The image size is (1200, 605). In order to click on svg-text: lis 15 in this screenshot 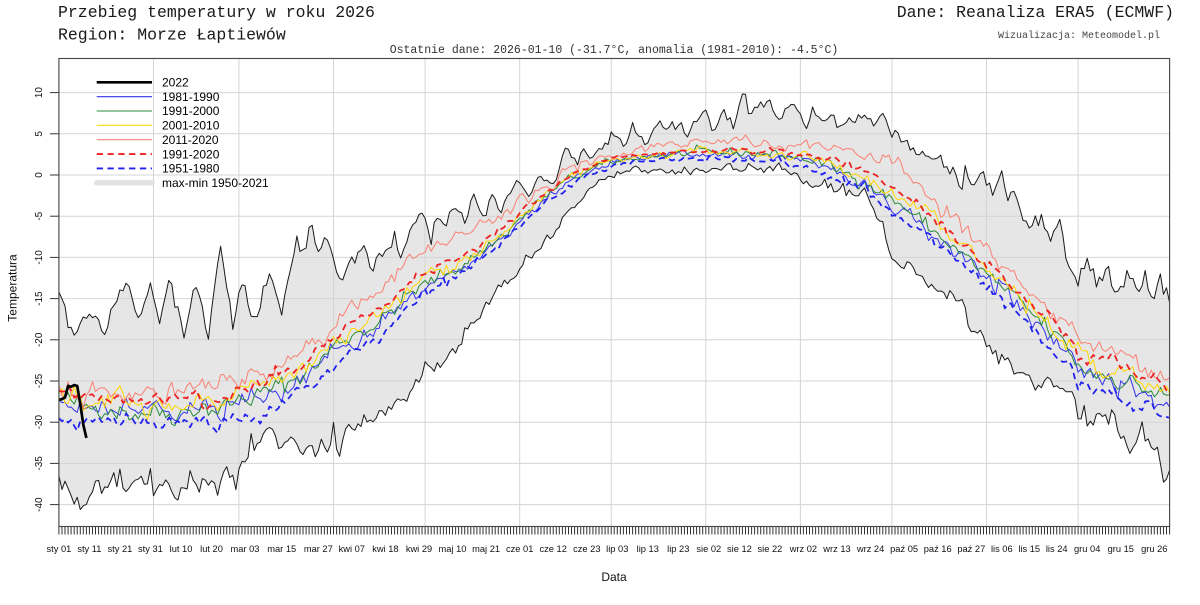, I will do `click(1029, 549)`.